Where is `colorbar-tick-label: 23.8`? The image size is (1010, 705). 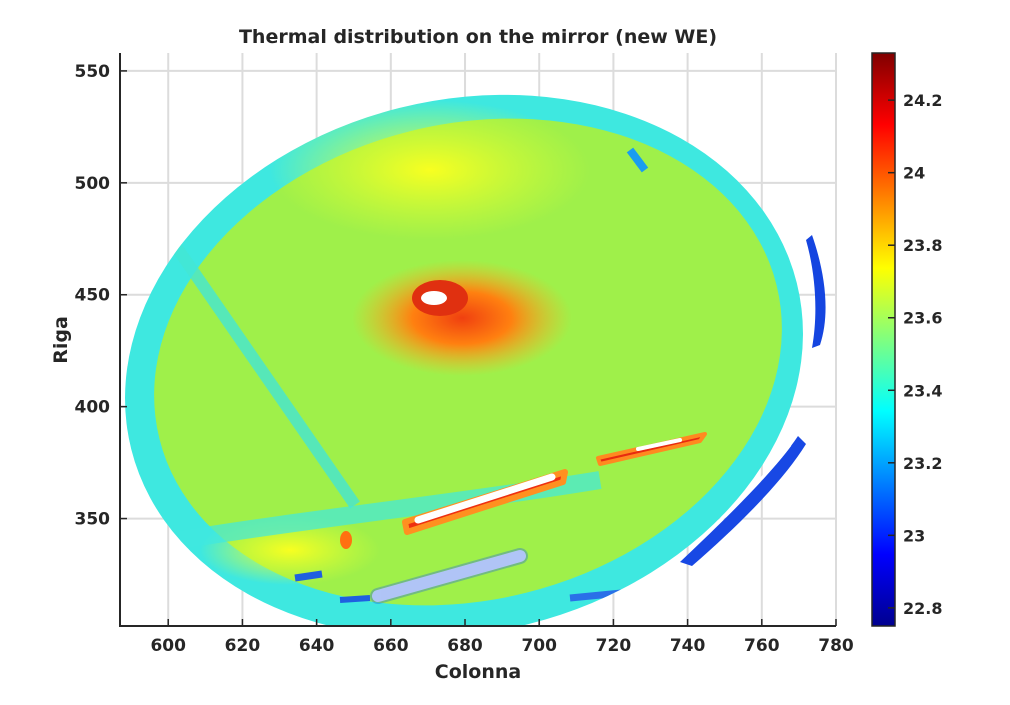 colorbar-tick-label: 23.8 is located at coordinates (922, 245).